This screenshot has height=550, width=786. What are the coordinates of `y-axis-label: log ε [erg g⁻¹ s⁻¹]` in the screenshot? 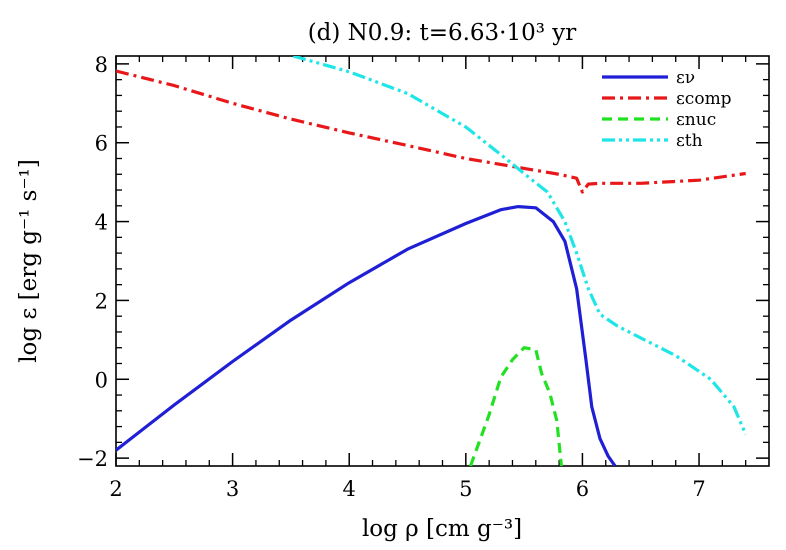 It's located at (29, 261).